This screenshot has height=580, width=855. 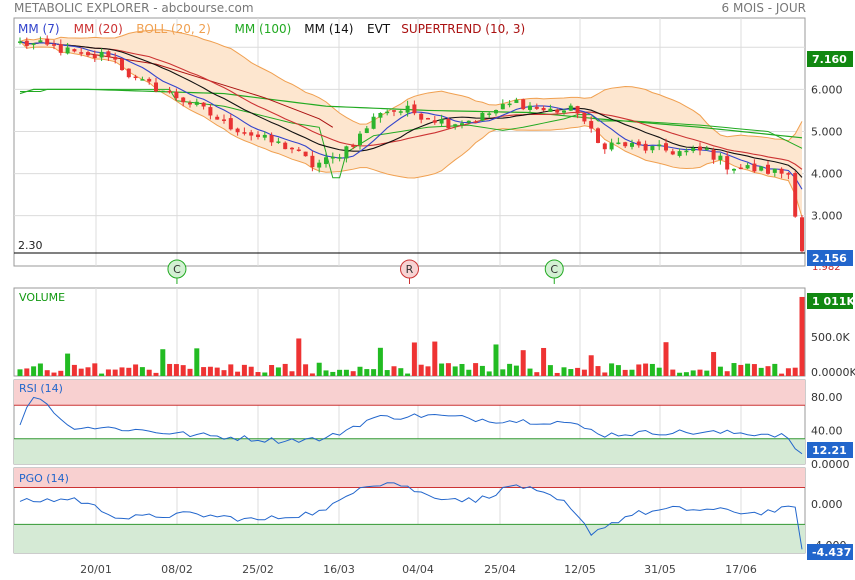 What do you see at coordinates (826, 267) in the screenshot?
I see `low-marker-label: 1.982` at bounding box center [826, 267].